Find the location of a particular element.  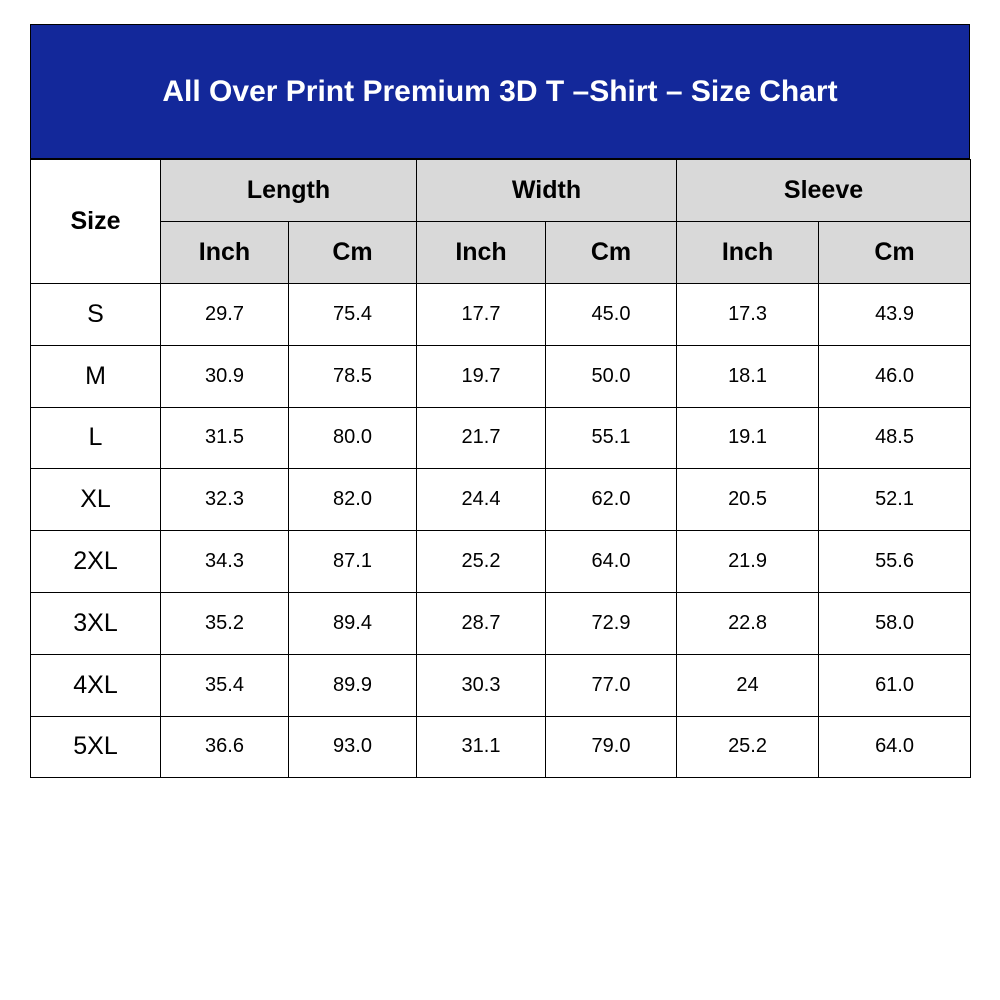

value-cell: 20.5 is located at coordinates (748, 500).